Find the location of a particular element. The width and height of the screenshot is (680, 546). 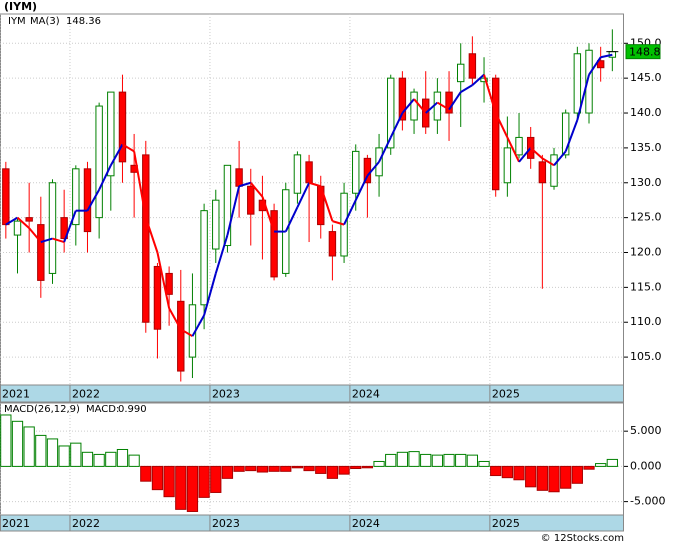

y-tick-label: 115.0 is located at coordinates (646, 286).